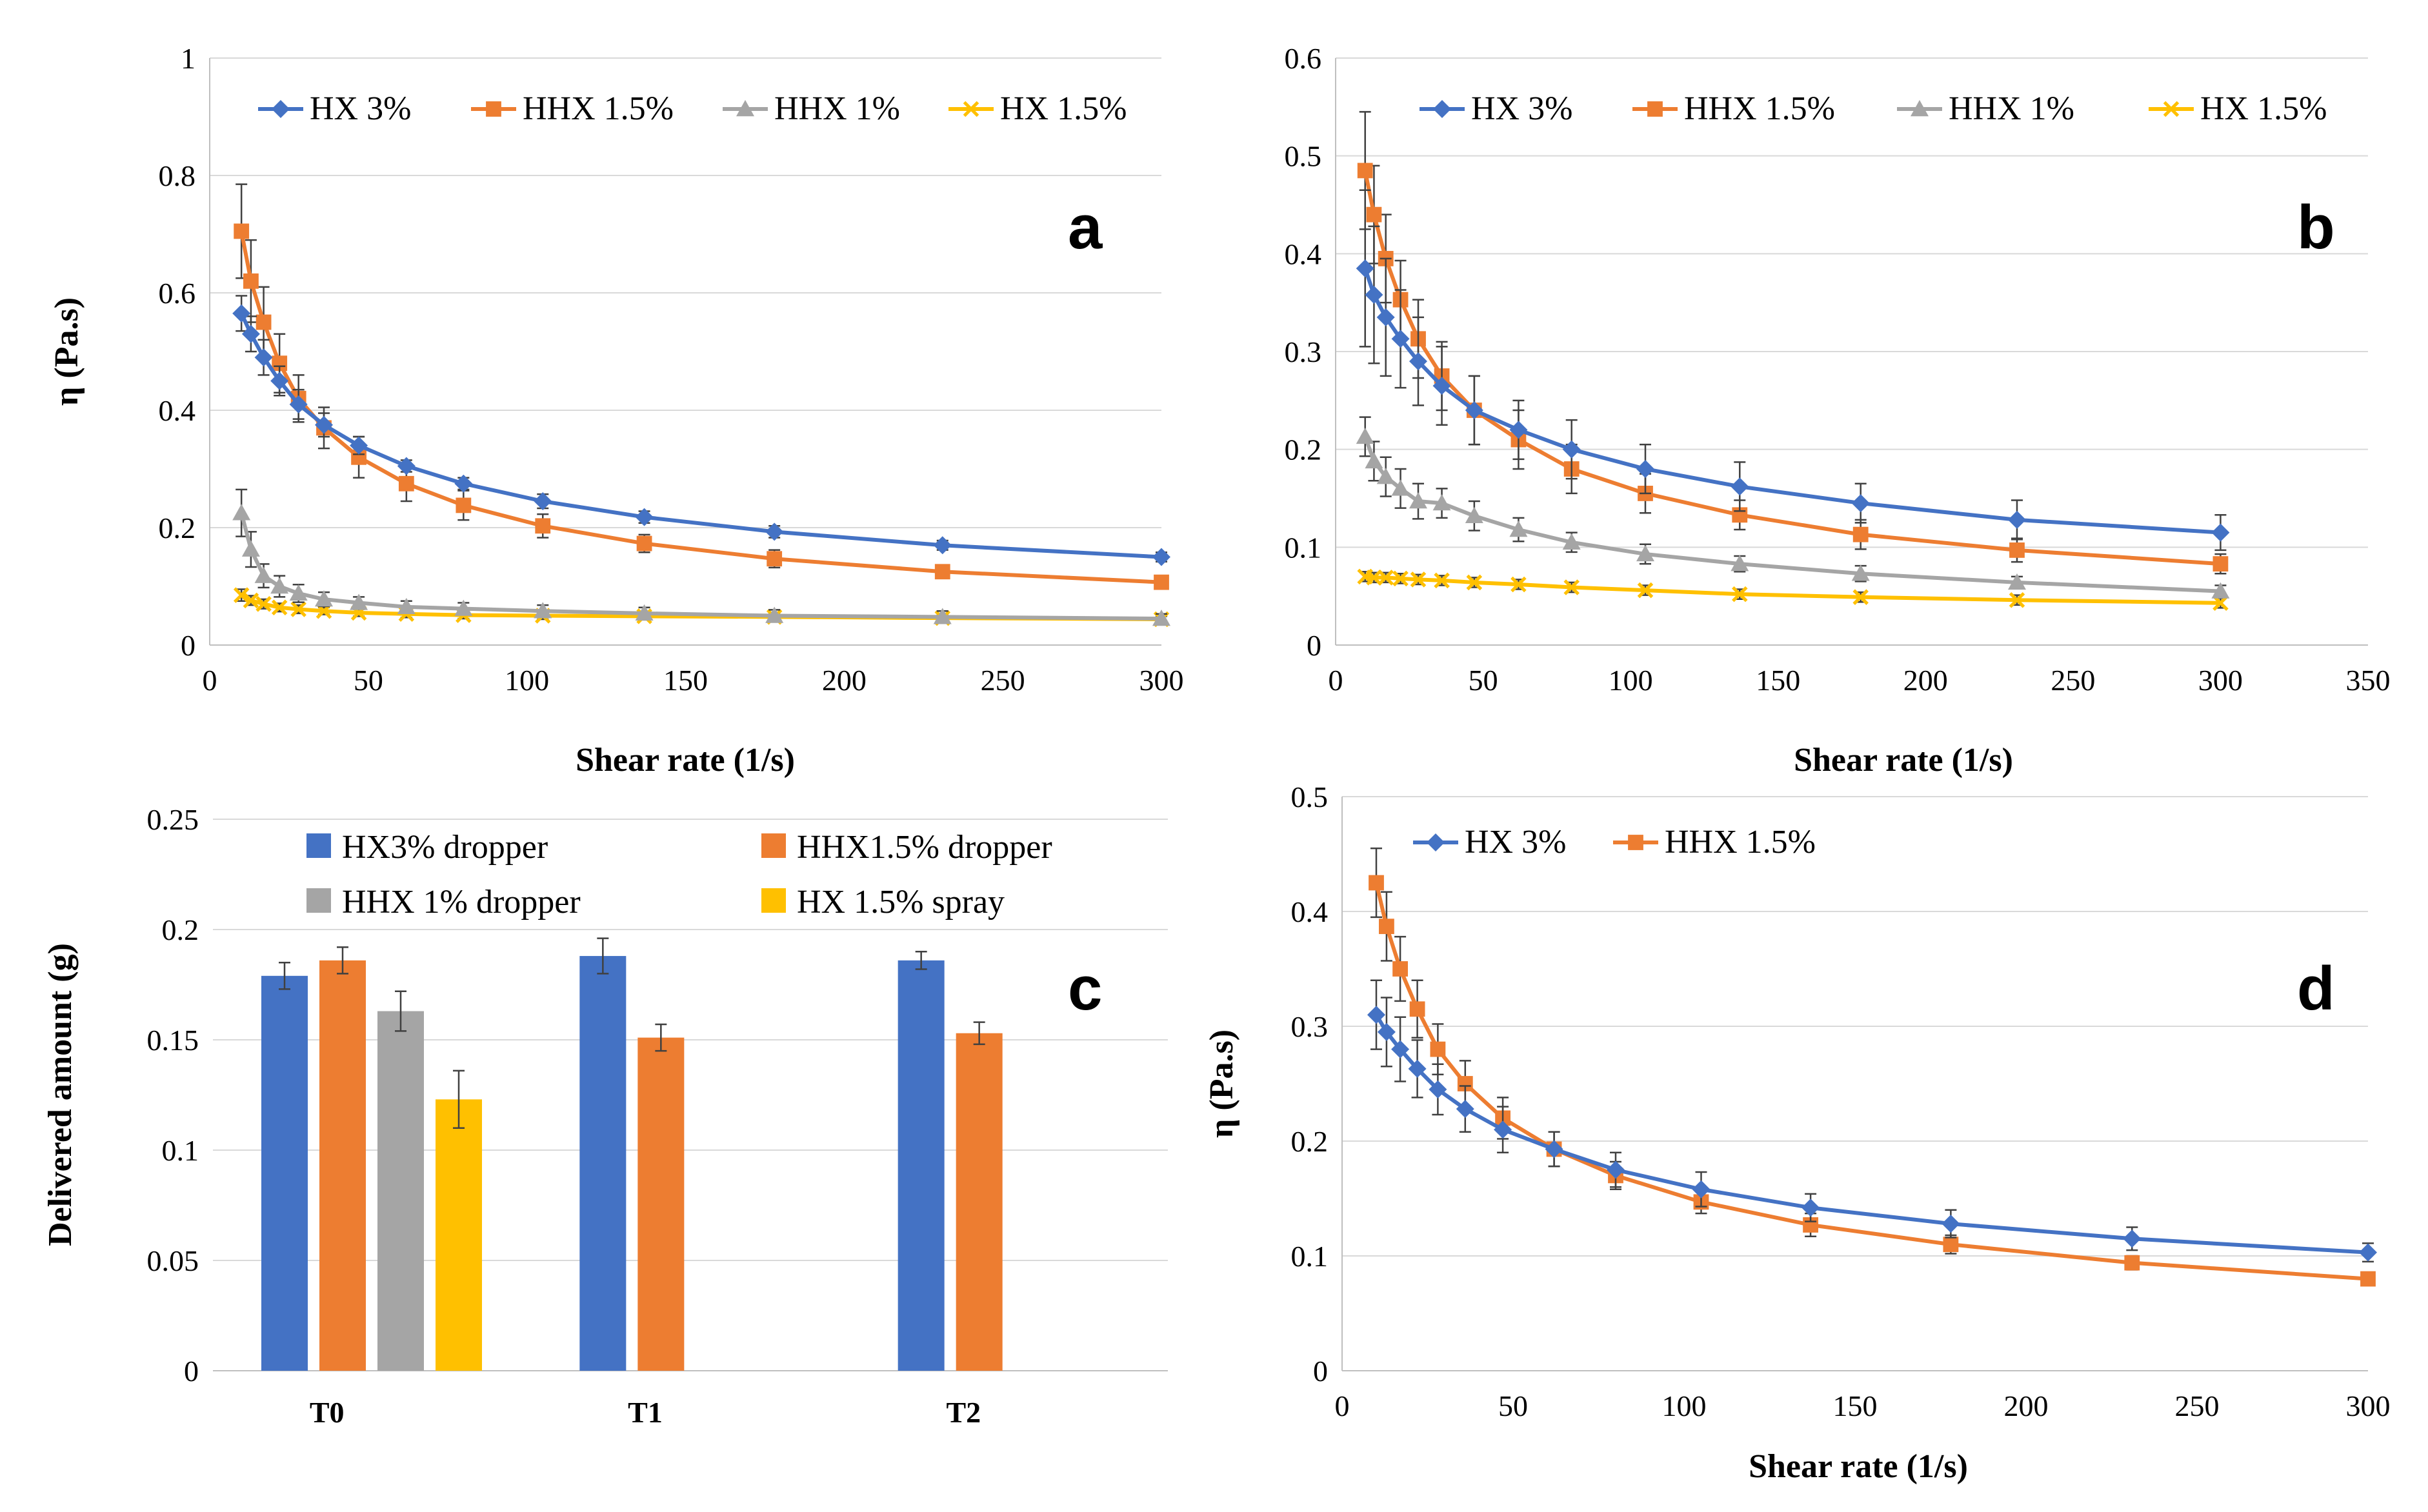 This screenshot has width=2428, height=1512. Describe the element at coordinates (368, 680) in the screenshot. I see `x-tick-label: 50` at that location.